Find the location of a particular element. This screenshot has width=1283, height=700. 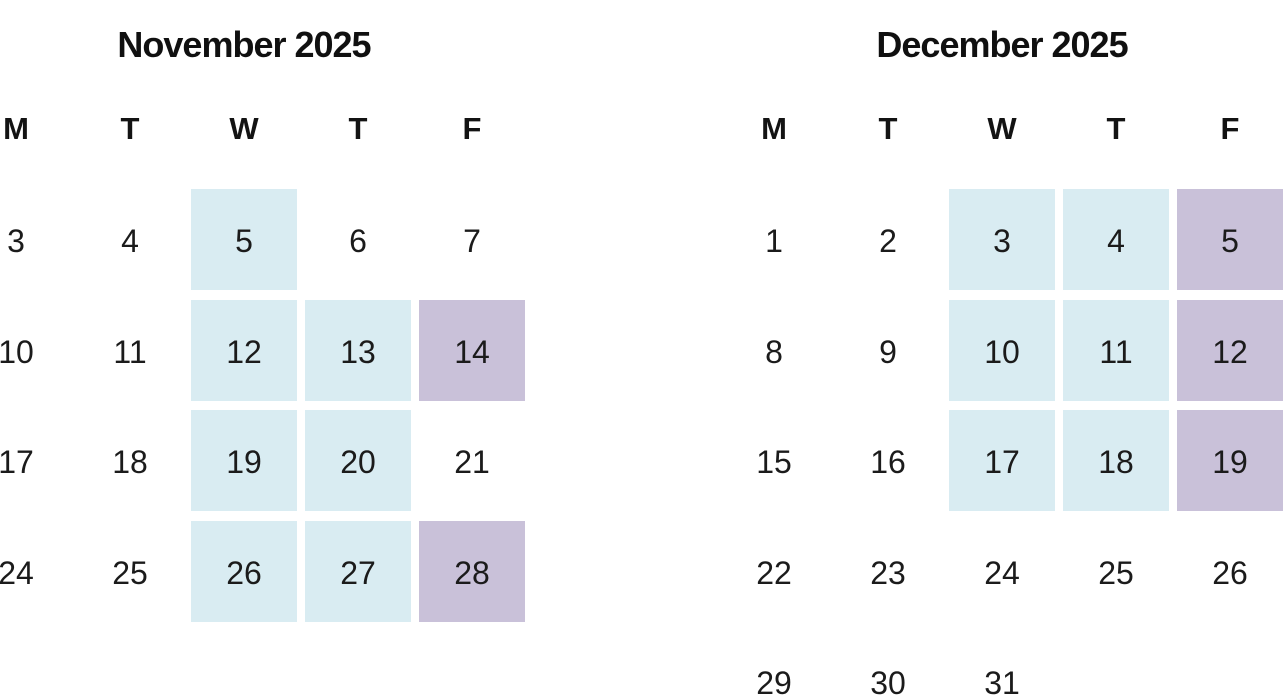

day-cell: 13 is located at coordinates (358, 350).